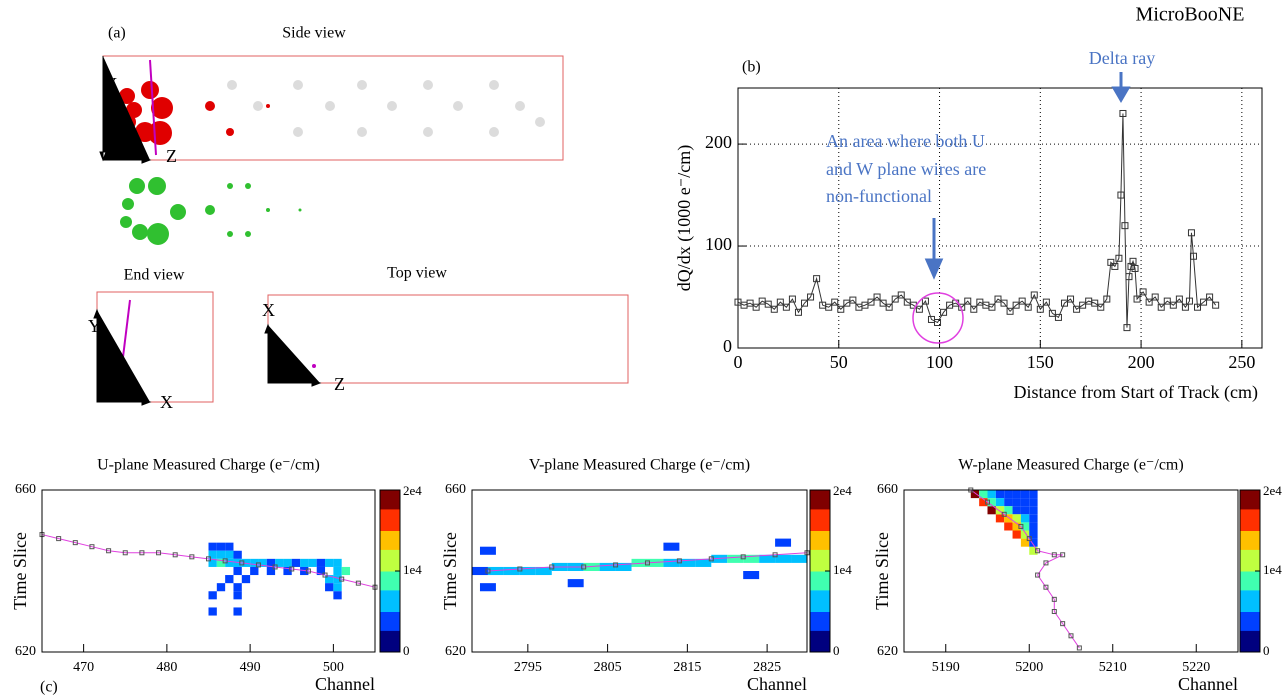 The image size is (1288, 698). What do you see at coordinates (882, 571) in the screenshot?
I see `y-axis-label: Time Slice` at bounding box center [882, 571].